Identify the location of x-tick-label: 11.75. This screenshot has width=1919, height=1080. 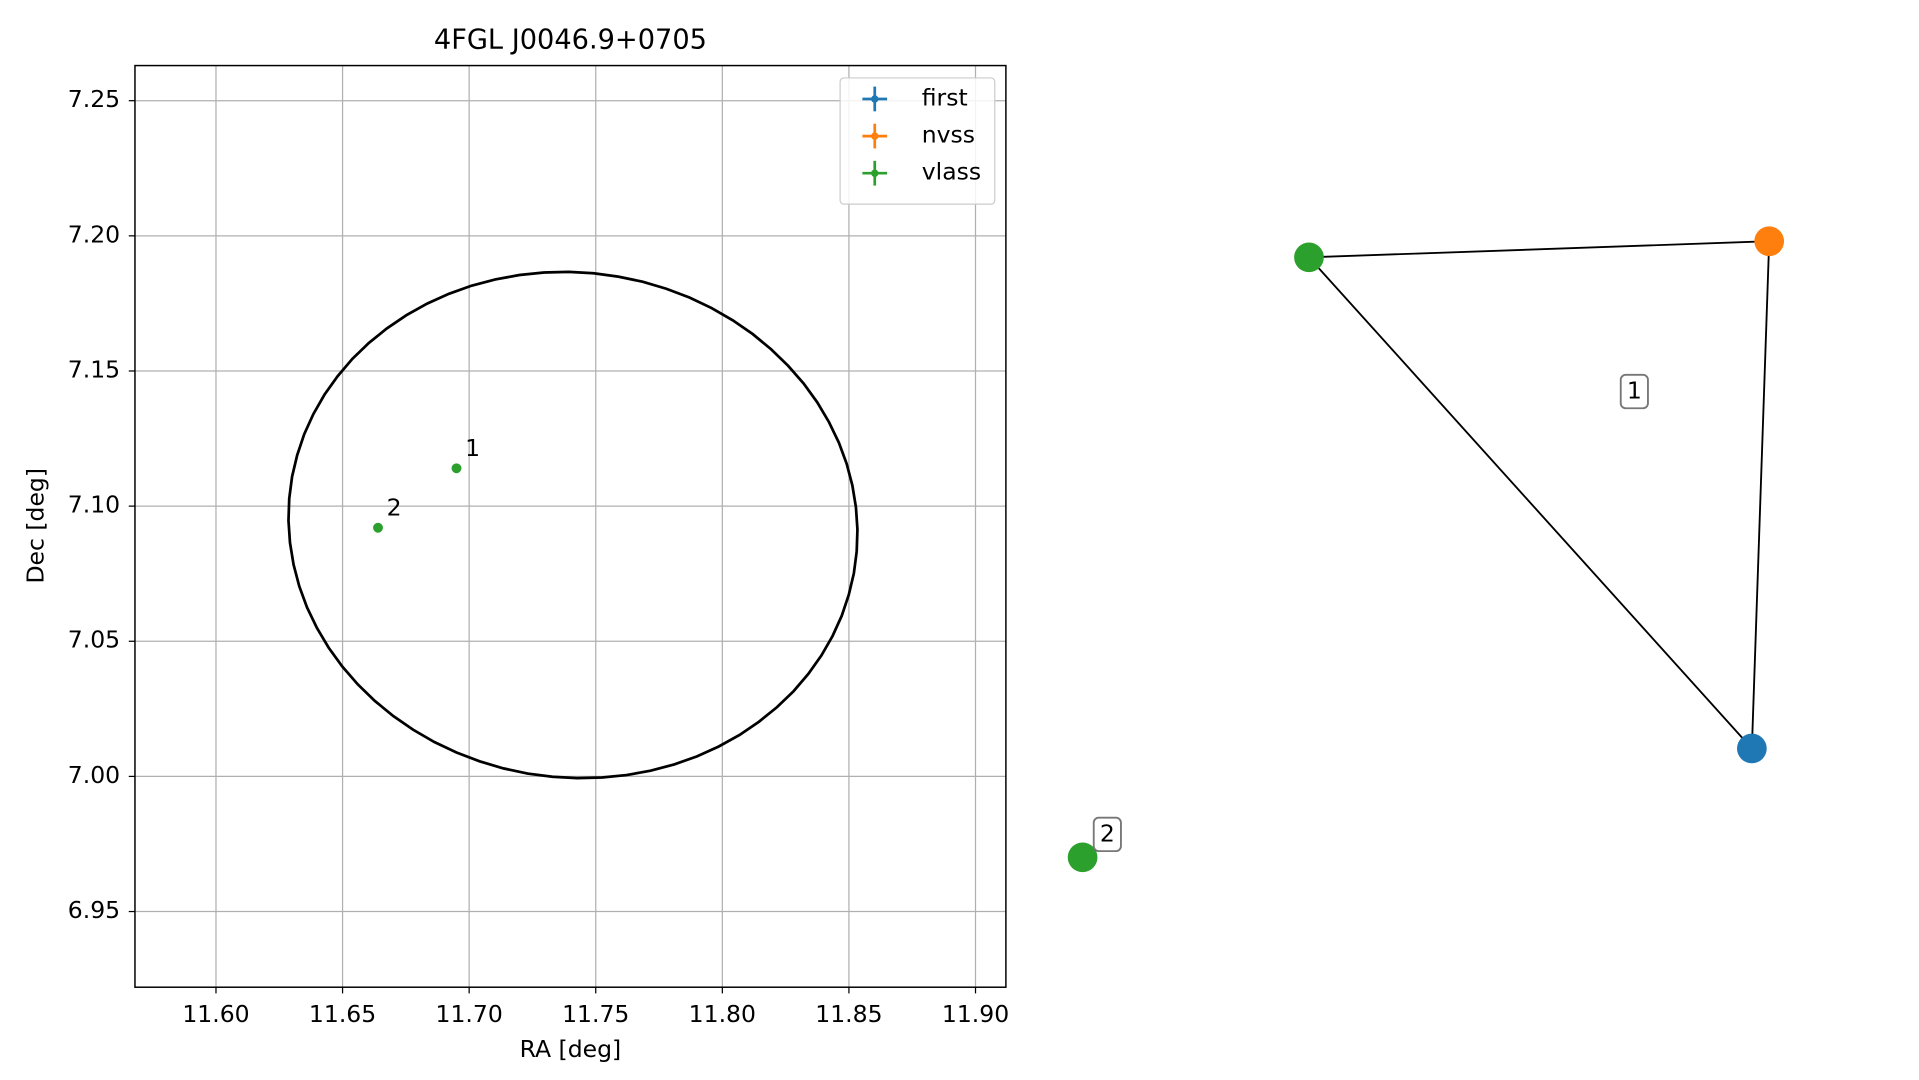
(595, 1014).